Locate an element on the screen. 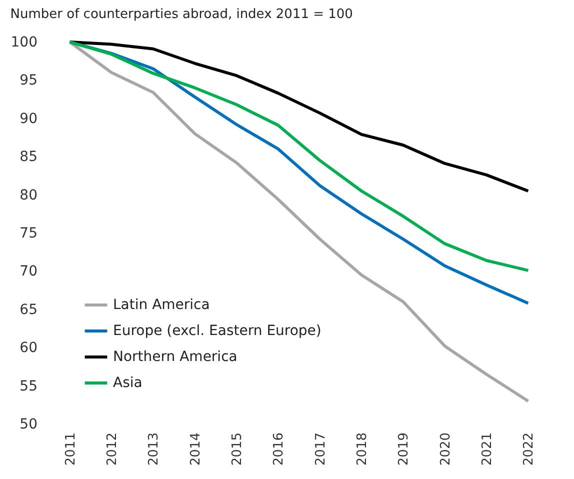 The image size is (574, 479). y-tick-label: 75 is located at coordinates (29, 234).